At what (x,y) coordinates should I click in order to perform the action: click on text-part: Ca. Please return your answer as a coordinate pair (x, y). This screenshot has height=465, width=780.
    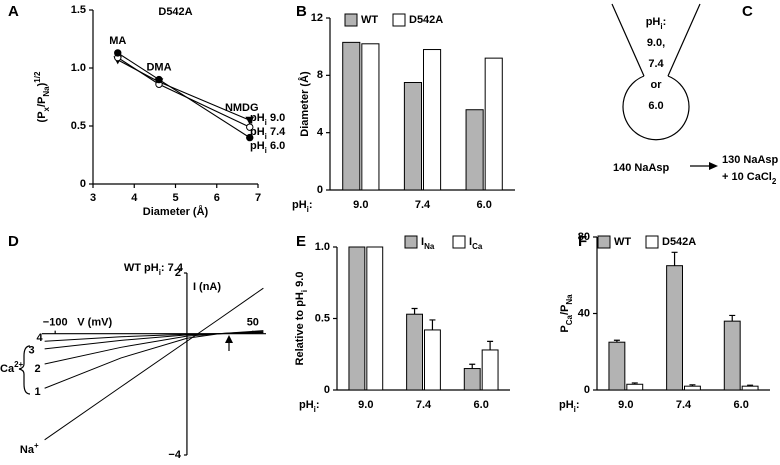
    Looking at the image, I should click on (569, 319).